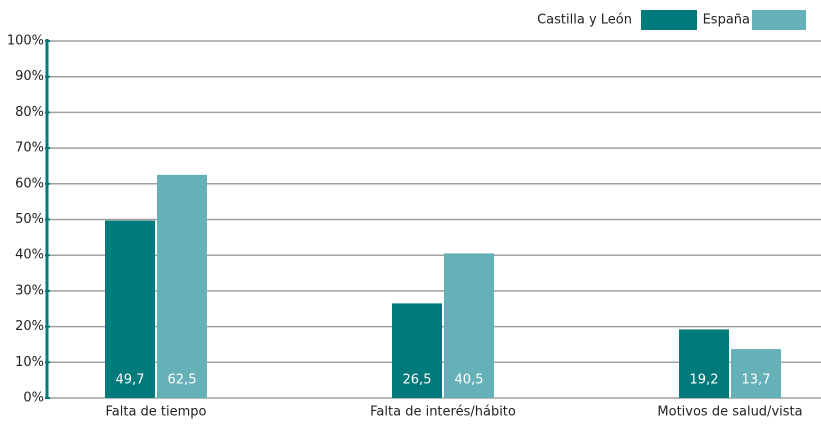  I want to click on y-tick-label: 40%, so click(29, 255).